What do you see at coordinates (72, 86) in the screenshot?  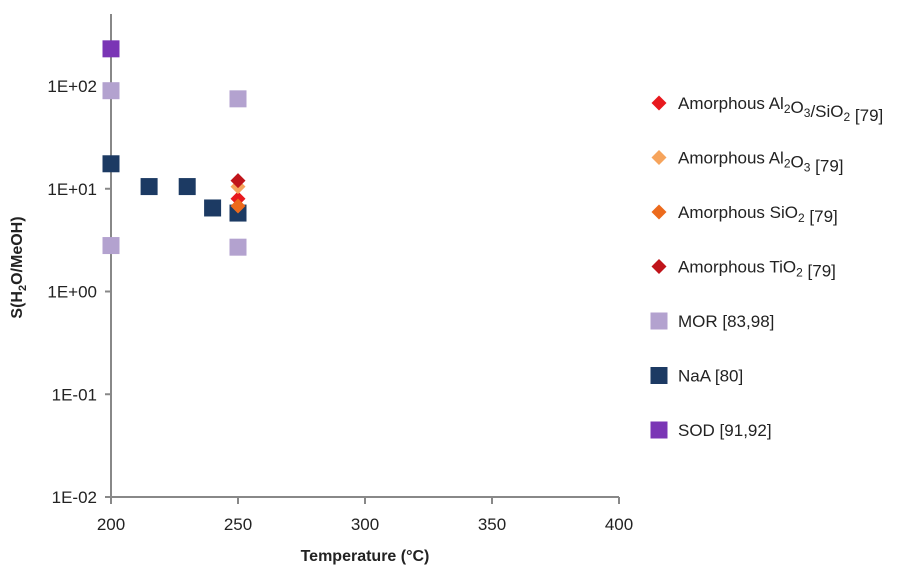 I see `y-tick-label: 1E+02` at bounding box center [72, 86].